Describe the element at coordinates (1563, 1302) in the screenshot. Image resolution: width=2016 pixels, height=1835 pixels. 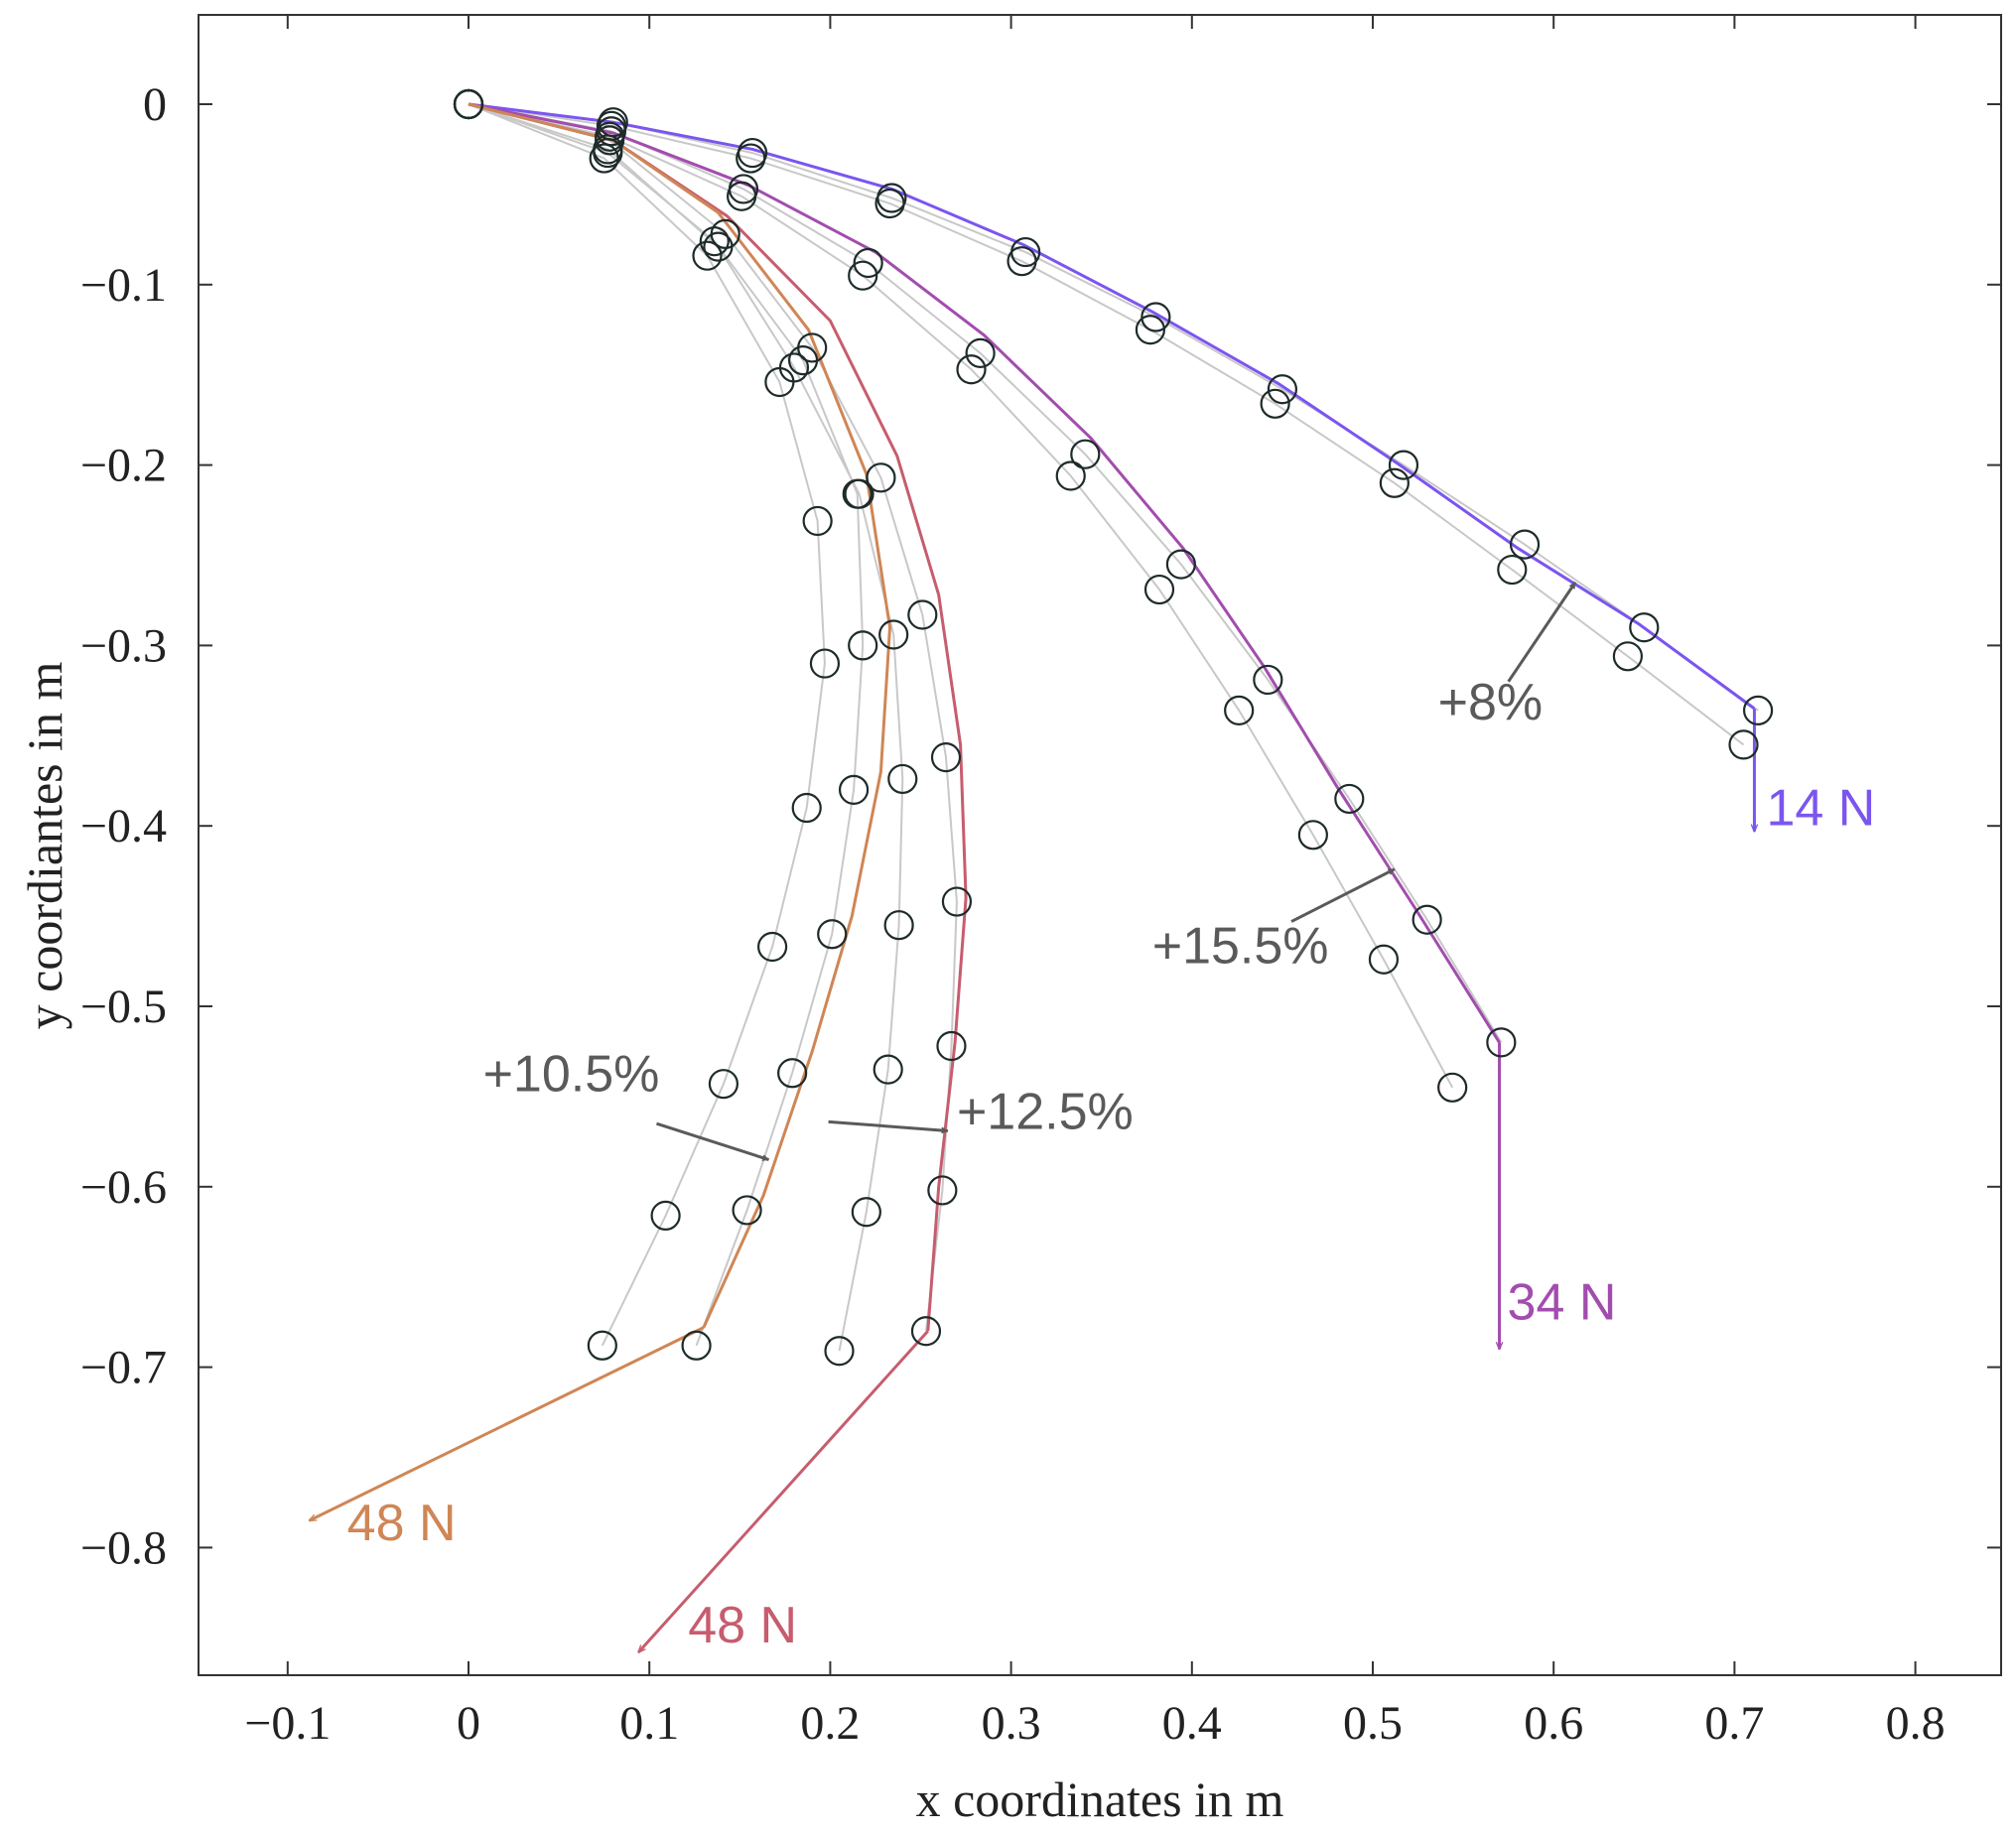
I see `force-label: 34 N` at that location.